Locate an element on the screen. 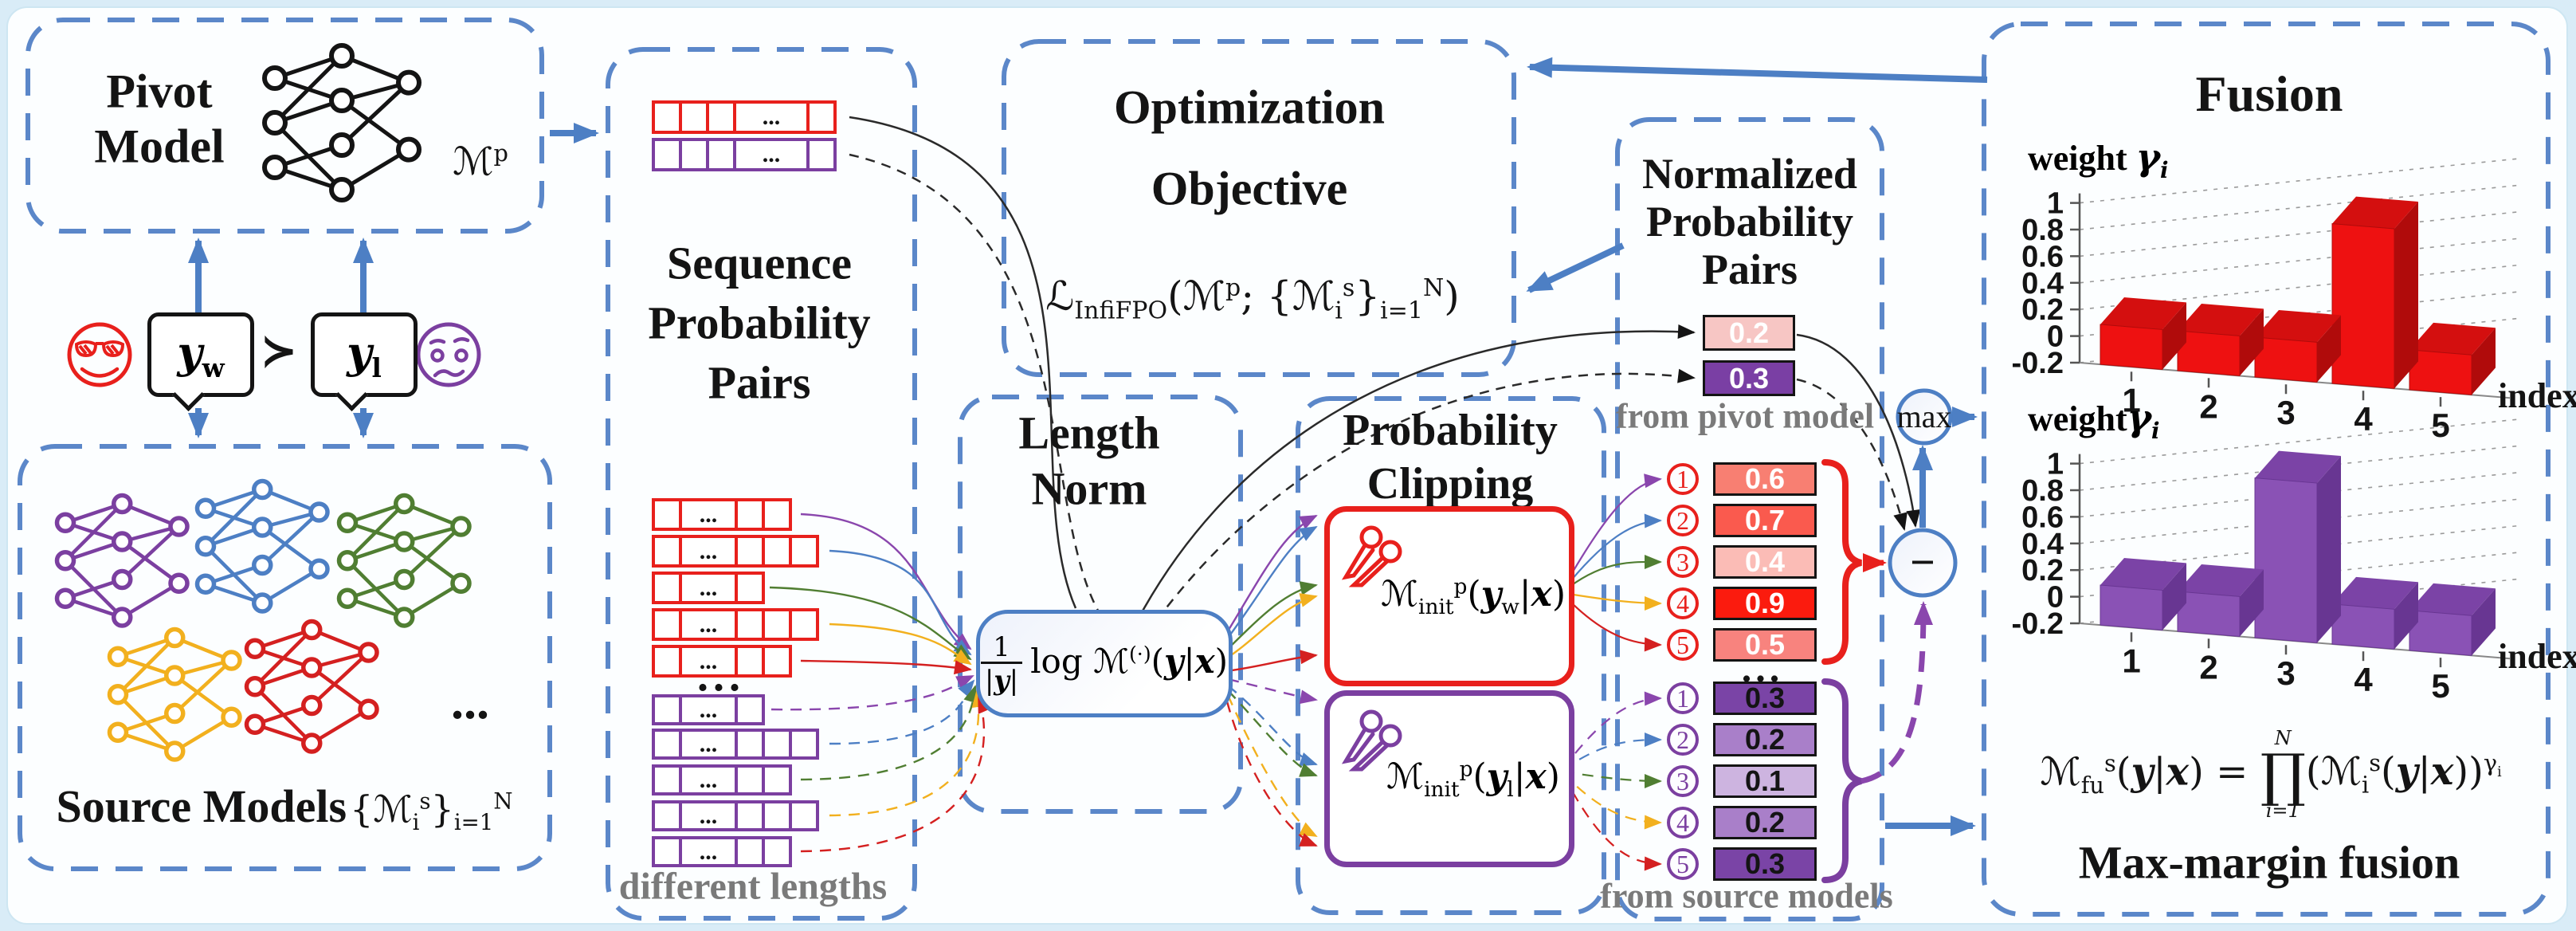  loser-prob-value: 0.1 is located at coordinates (1765, 781).